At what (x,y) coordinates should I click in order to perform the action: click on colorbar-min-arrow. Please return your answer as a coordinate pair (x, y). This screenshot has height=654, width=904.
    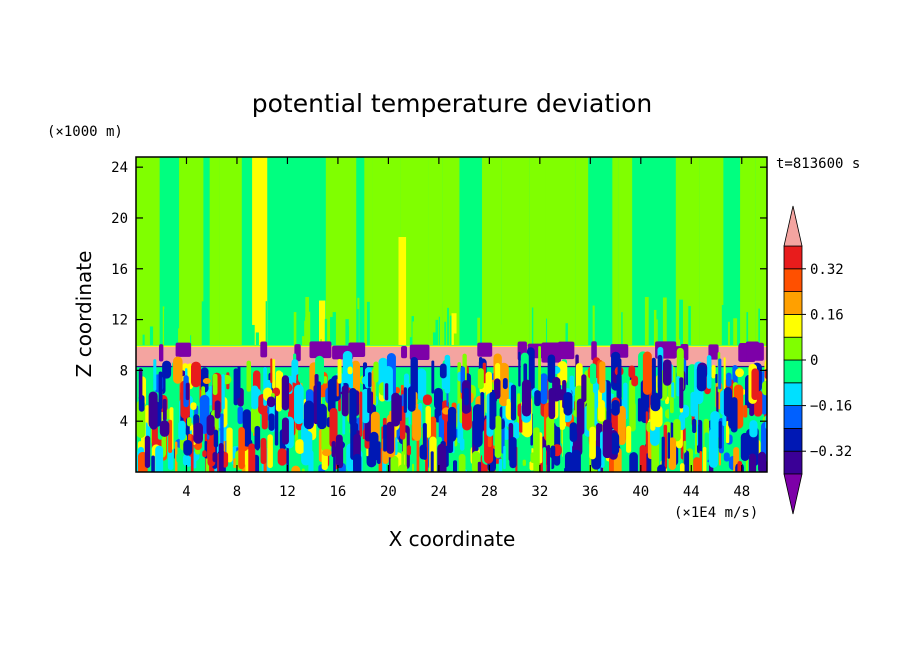
    Looking at the image, I should click on (793, 494).